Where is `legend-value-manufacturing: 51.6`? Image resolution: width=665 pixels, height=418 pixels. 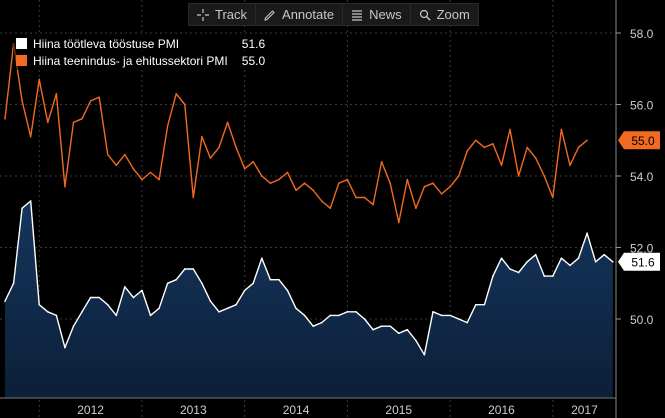 legend-value-manufacturing: 51.6 is located at coordinates (253, 43).